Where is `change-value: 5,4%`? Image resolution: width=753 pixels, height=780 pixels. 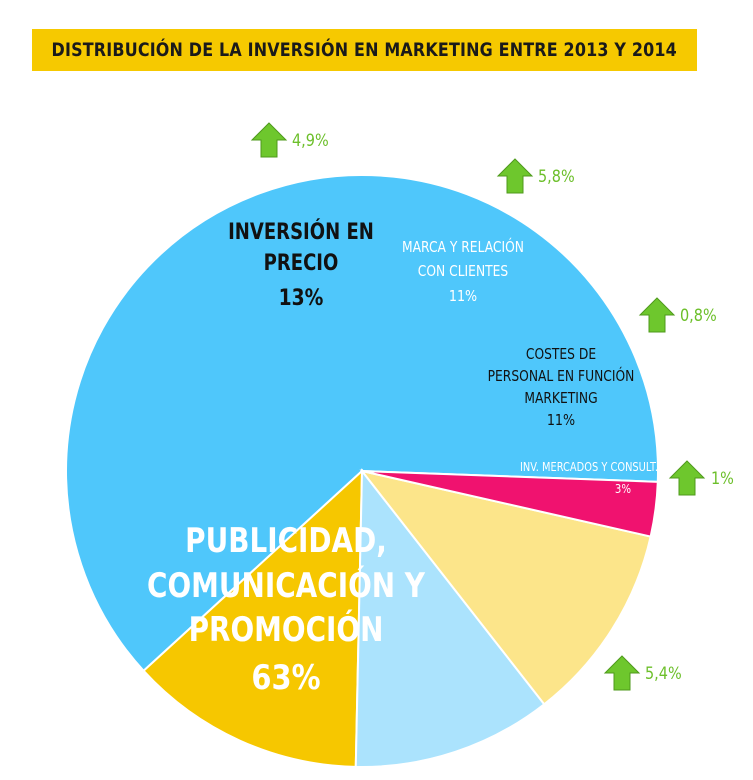
change-value: 5,4% is located at coordinates (663, 673).